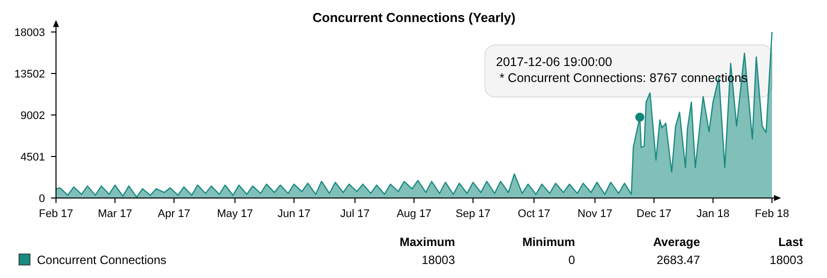  I want to click on y-tick-label: 18003, so click(29, 33).